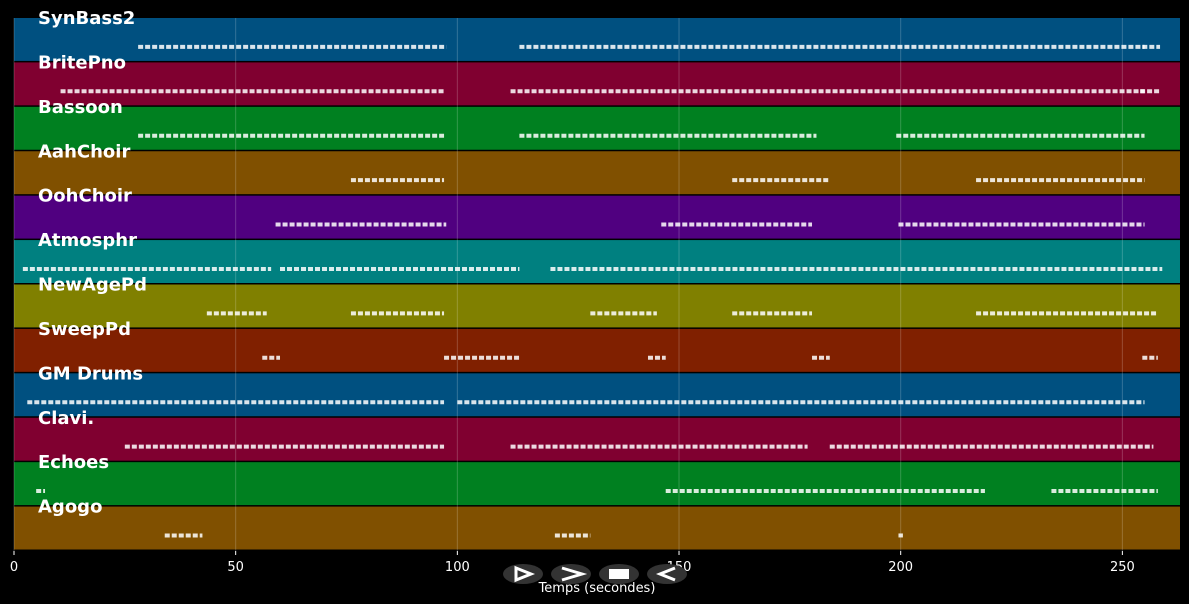 The height and width of the screenshot is (604, 1189). What do you see at coordinates (80, 107) in the screenshot?
I see `track-name: Bassoon` at bounding box center [80, 107].